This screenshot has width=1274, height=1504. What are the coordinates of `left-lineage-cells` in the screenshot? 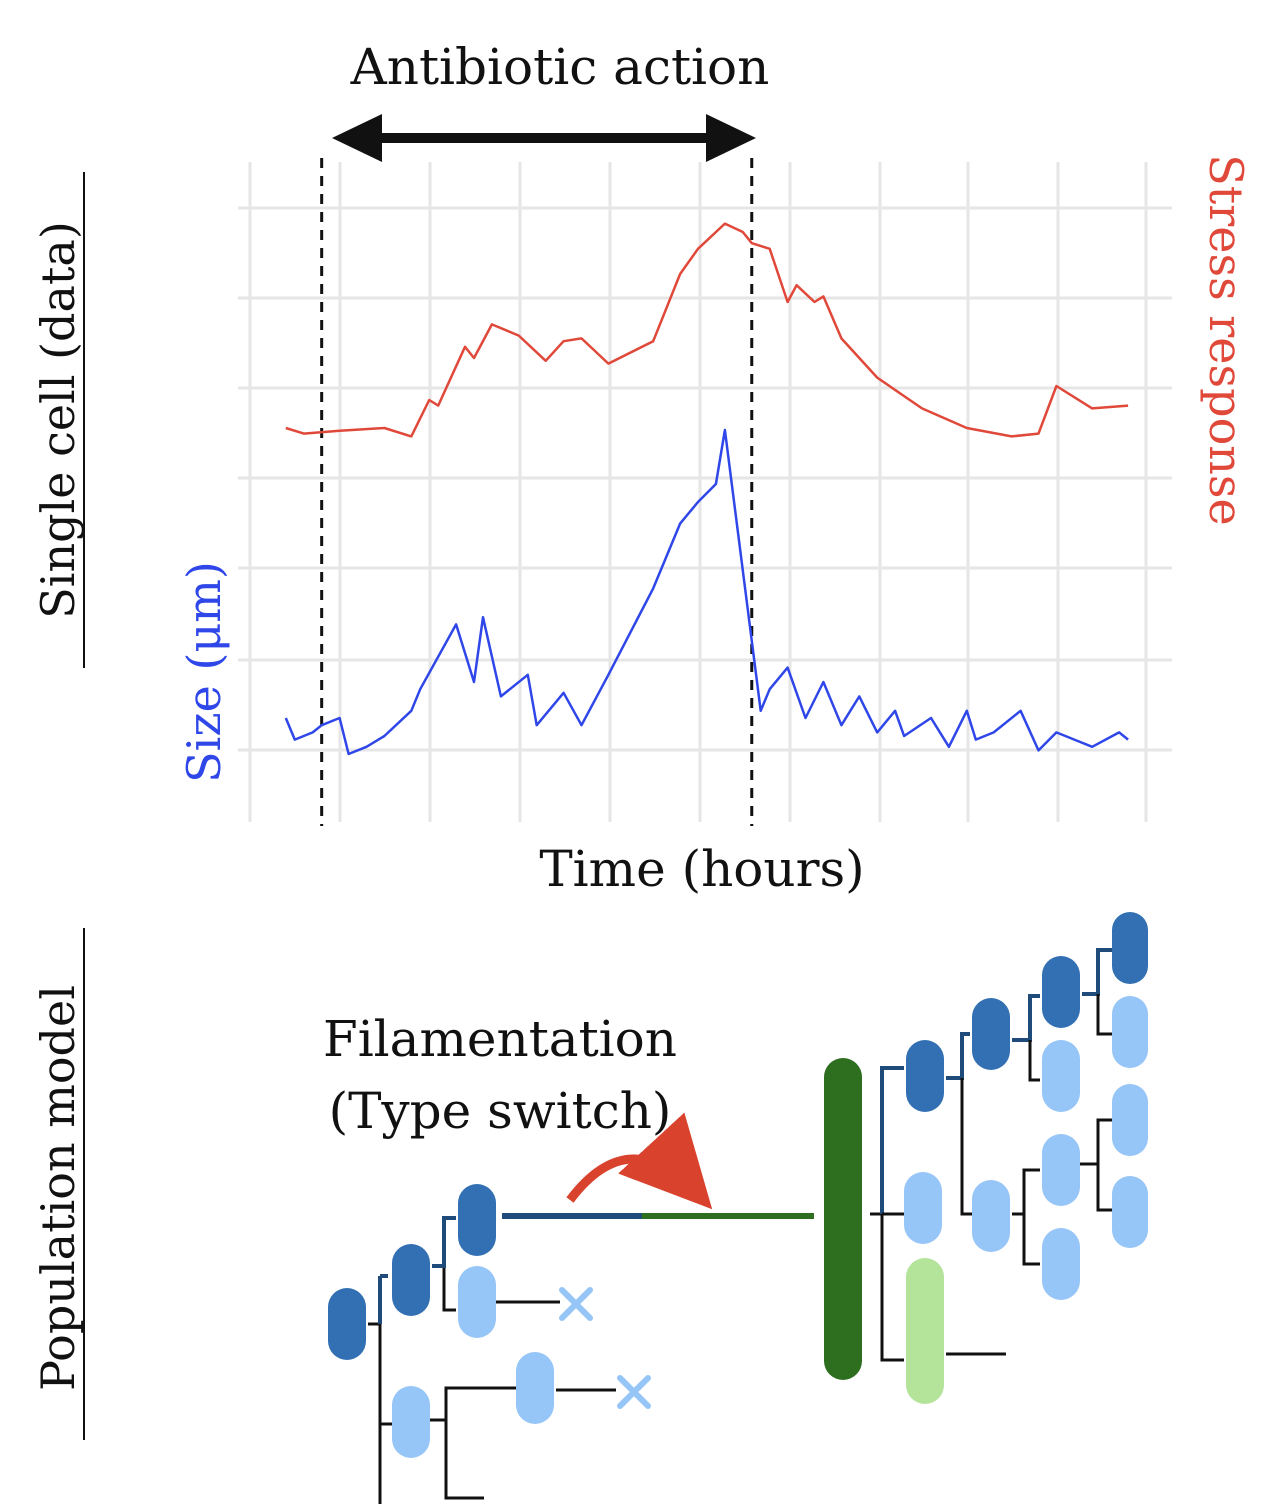 It's located at (441, 1321).